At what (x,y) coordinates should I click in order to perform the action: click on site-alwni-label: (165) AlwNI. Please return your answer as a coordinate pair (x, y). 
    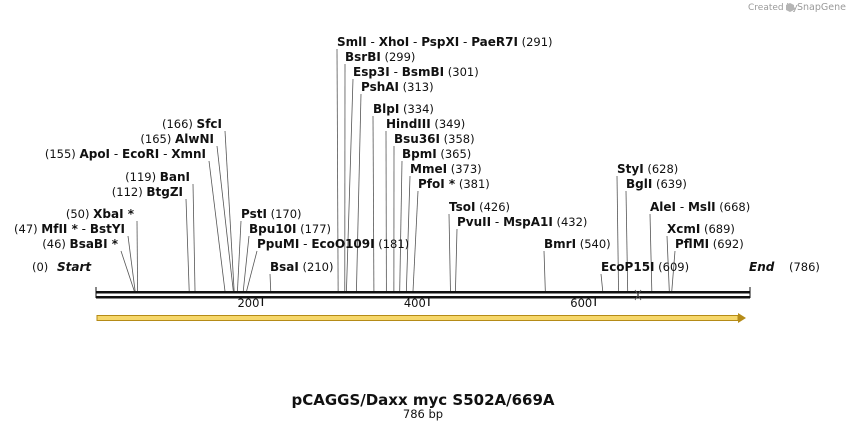
    Looking at the image, I should click on (177, 139).